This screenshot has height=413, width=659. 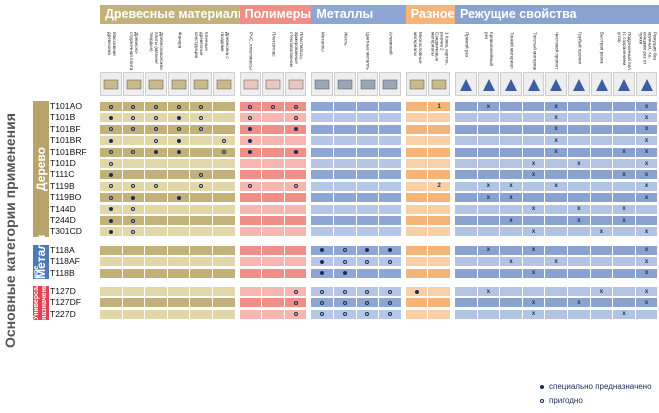 What do you see at coordinates (579, 85) in the screenshot?
I see `arrow-icon` at bounding box center [579, 85].